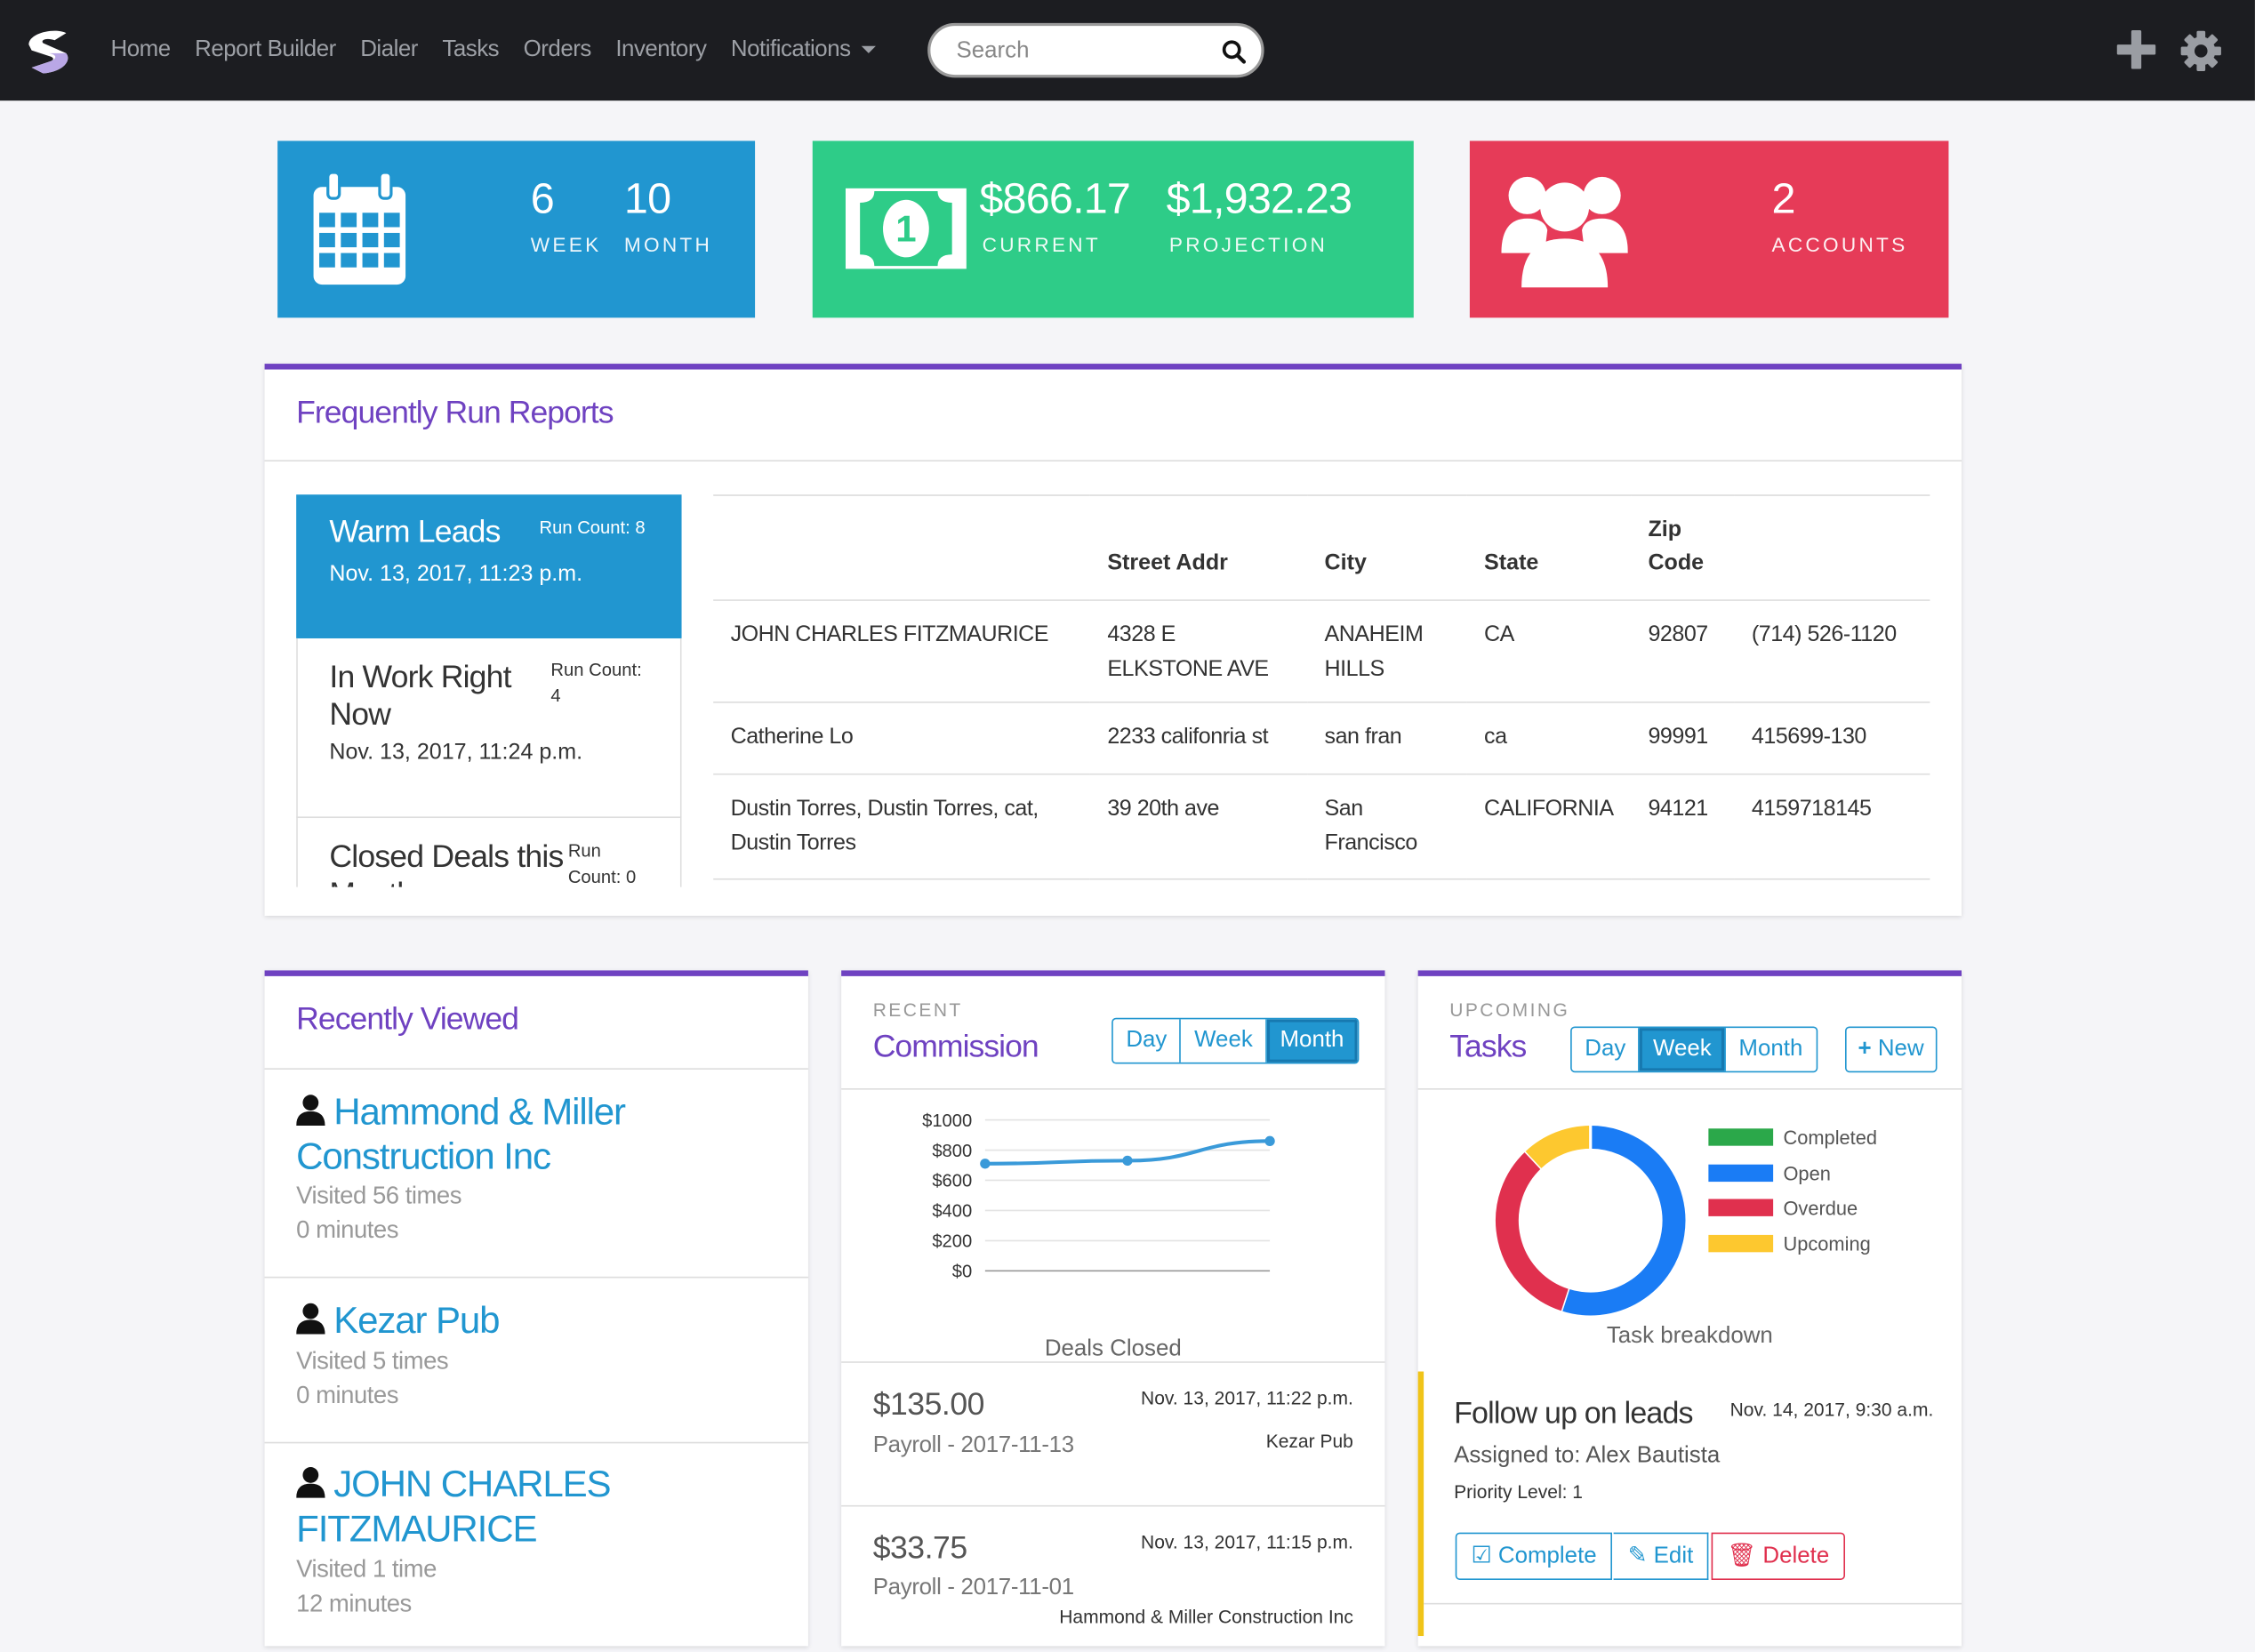  Describe the element at coordinates (542, 199) in the screenshot. I see `week-value: 6` at that location.